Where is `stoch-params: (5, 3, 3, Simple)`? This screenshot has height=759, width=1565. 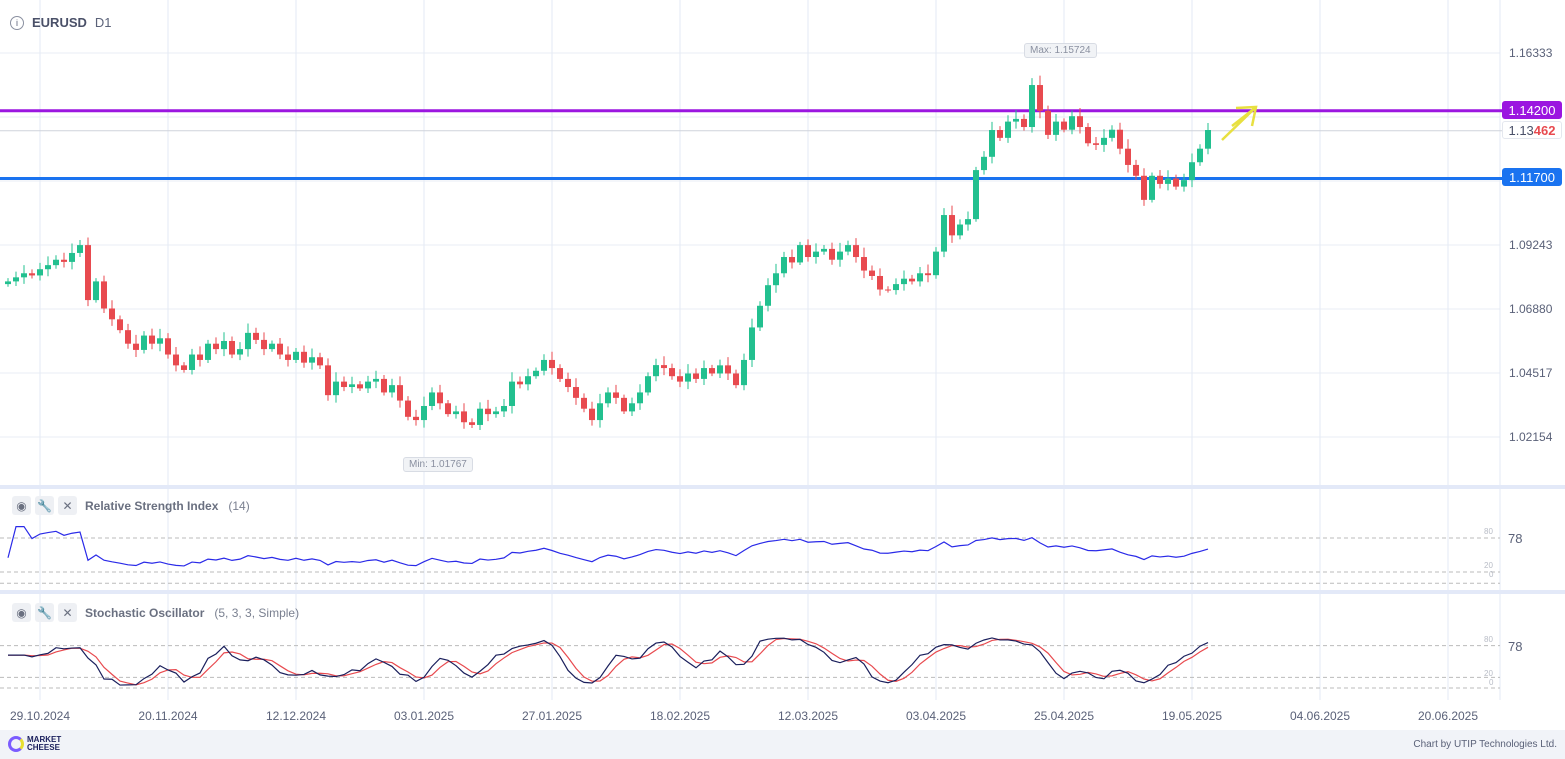
stoch-params: (5, 3, 3, Simple) is located at coordinates (257, 612).